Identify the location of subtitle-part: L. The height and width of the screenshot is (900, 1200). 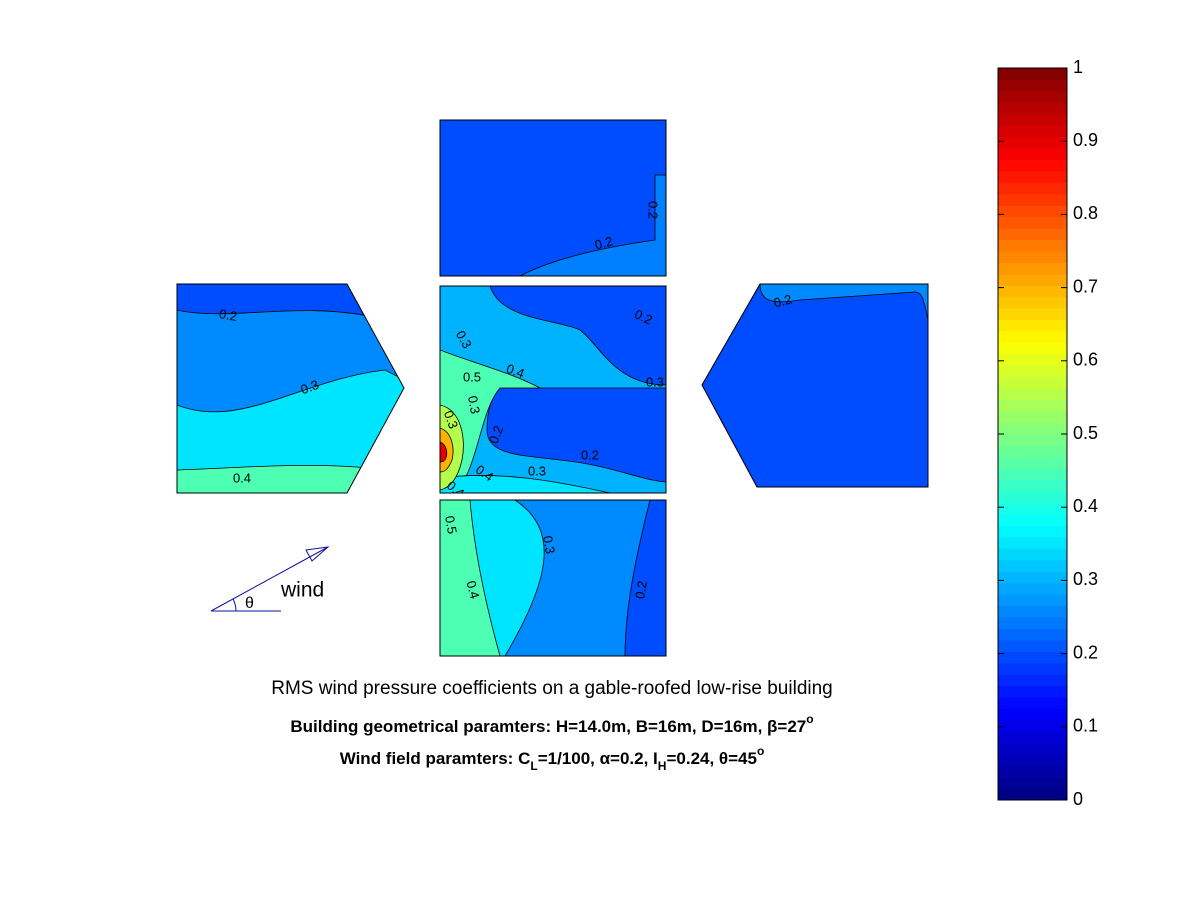
(533, 766).